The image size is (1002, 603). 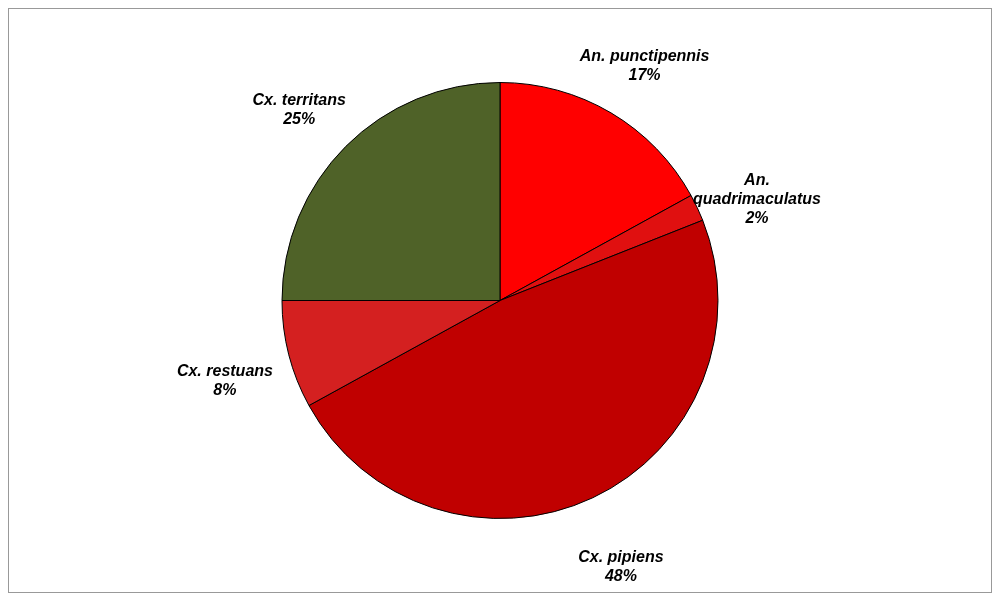 What do you see at coordinates (644, 75) in the screenshot?
I see `data-label: 17%` at bounding box center [644, 75].